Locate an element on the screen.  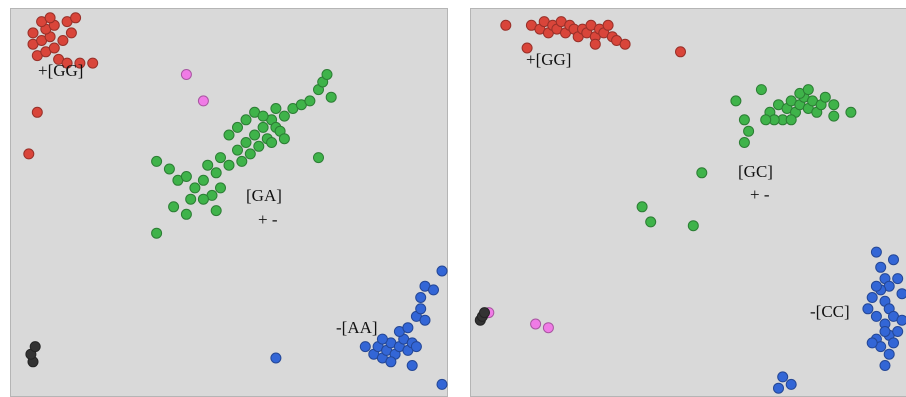
label-ga: [GA] is located at coordinates (264, 195).